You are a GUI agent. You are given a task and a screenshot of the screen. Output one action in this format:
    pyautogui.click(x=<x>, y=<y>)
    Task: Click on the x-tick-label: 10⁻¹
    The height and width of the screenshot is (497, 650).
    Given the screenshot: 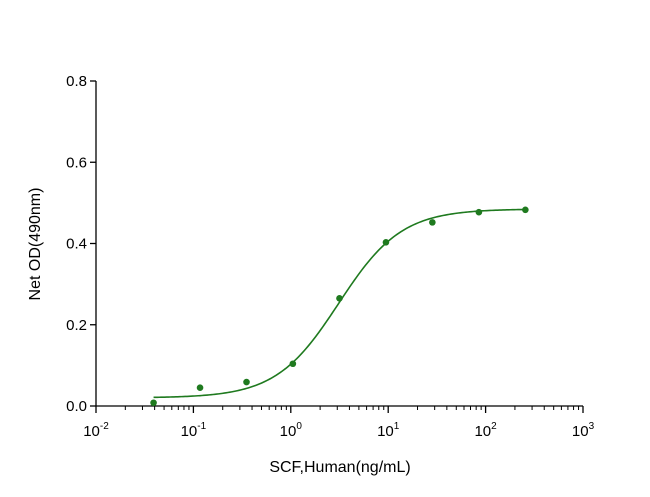 What is the action you would take?
    pyautogui.click(x=194, y=430)
    